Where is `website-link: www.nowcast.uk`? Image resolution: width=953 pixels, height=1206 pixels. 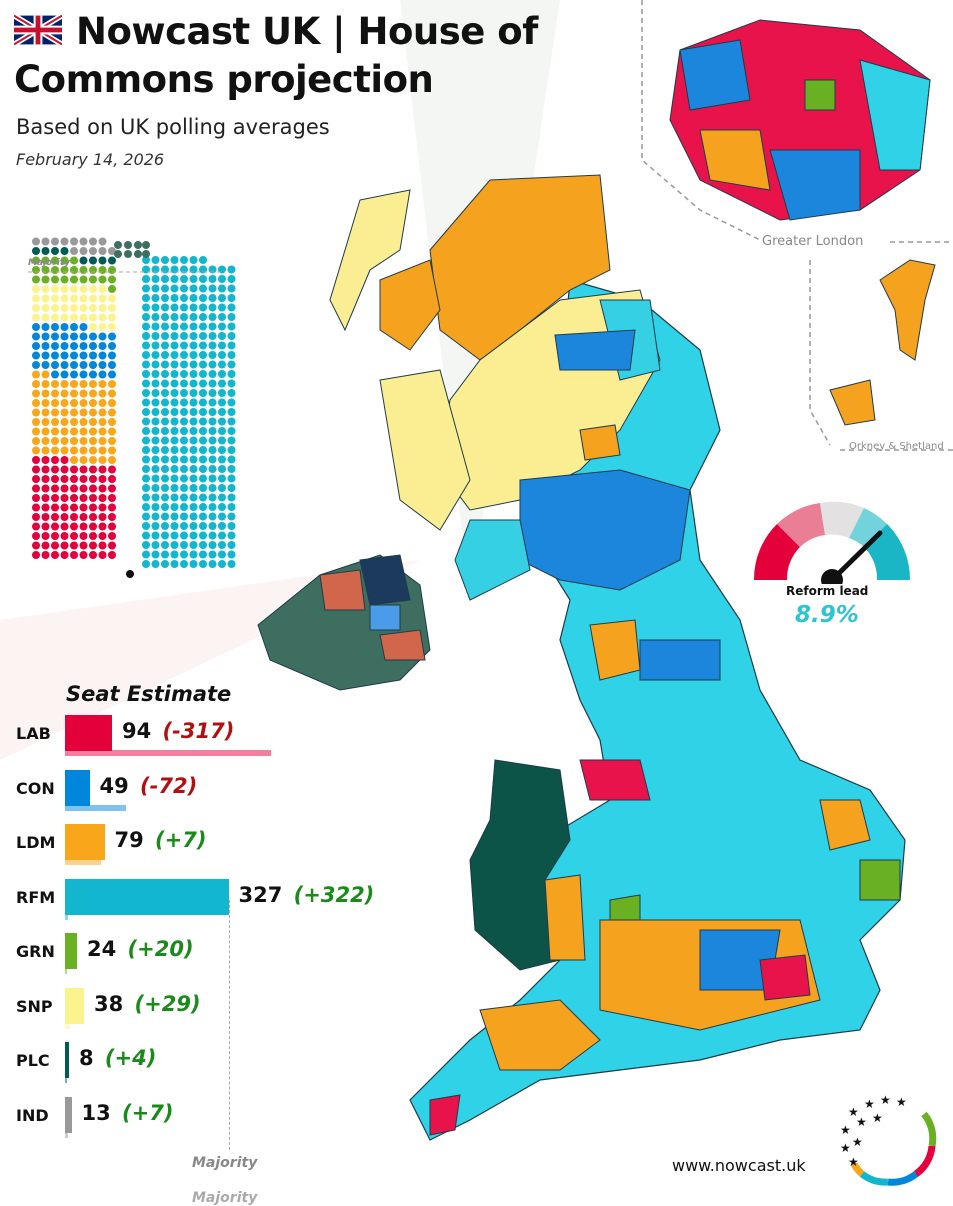 website-link: www.nowcast.uk is located at coordinates (739, 1165).